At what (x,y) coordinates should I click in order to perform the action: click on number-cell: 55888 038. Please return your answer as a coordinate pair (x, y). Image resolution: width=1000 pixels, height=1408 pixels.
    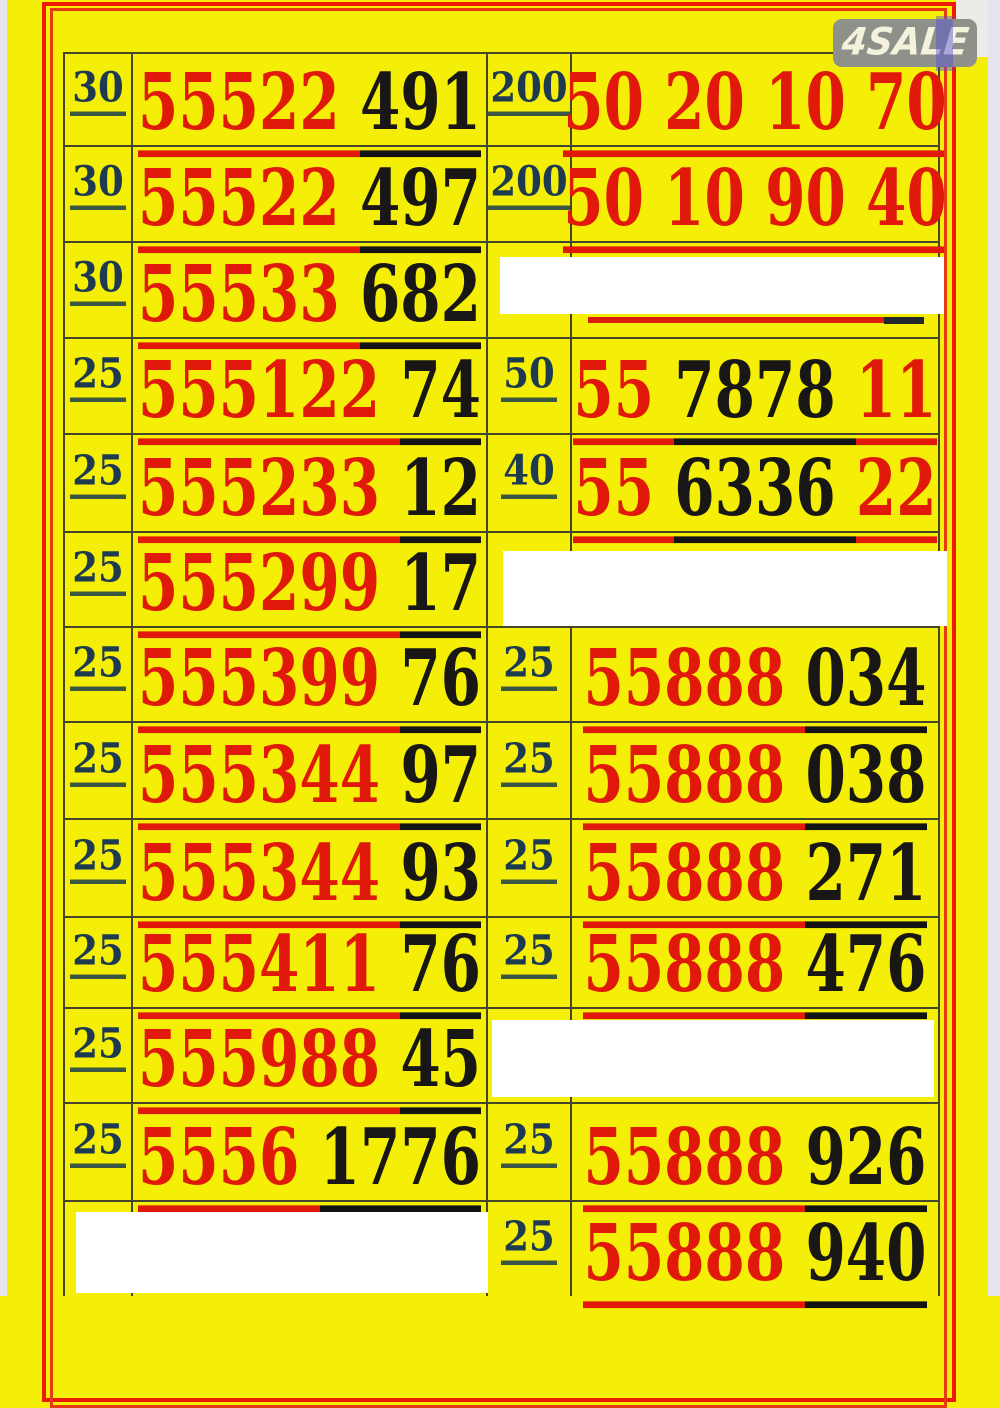
    Looking at the image, I should click on (755, 777).